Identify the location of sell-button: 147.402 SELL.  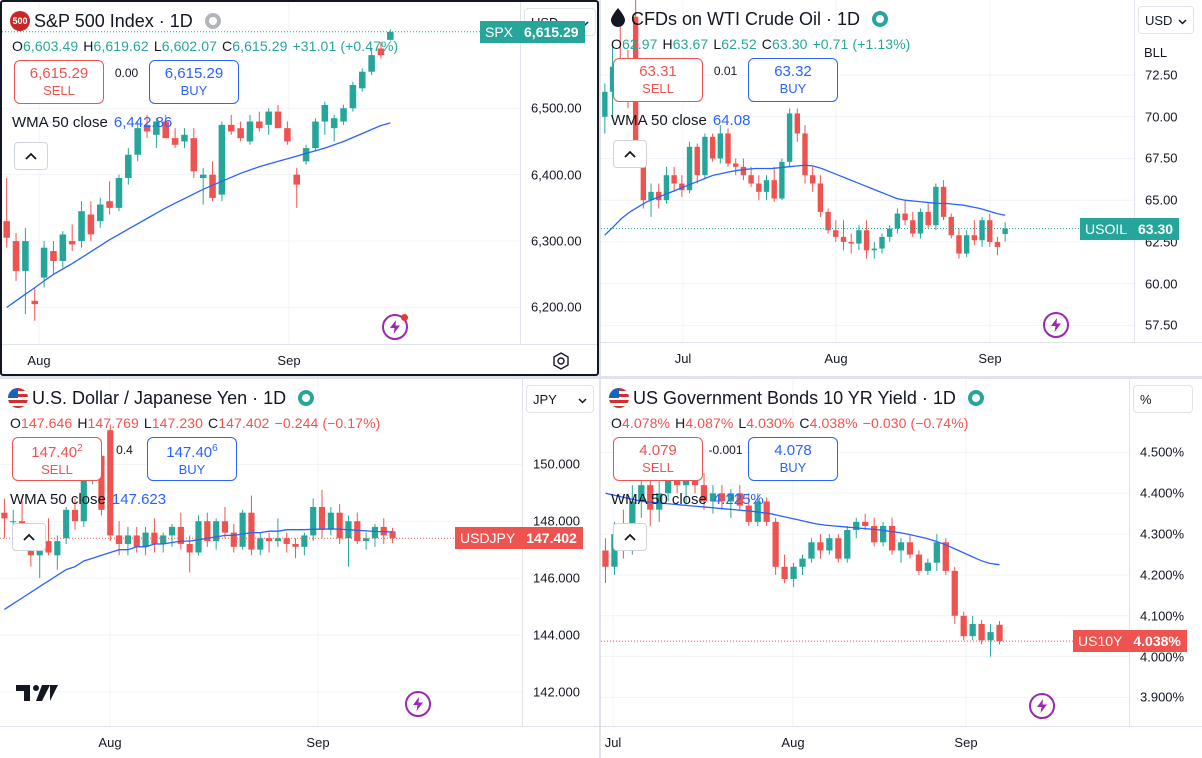
(57, 459).